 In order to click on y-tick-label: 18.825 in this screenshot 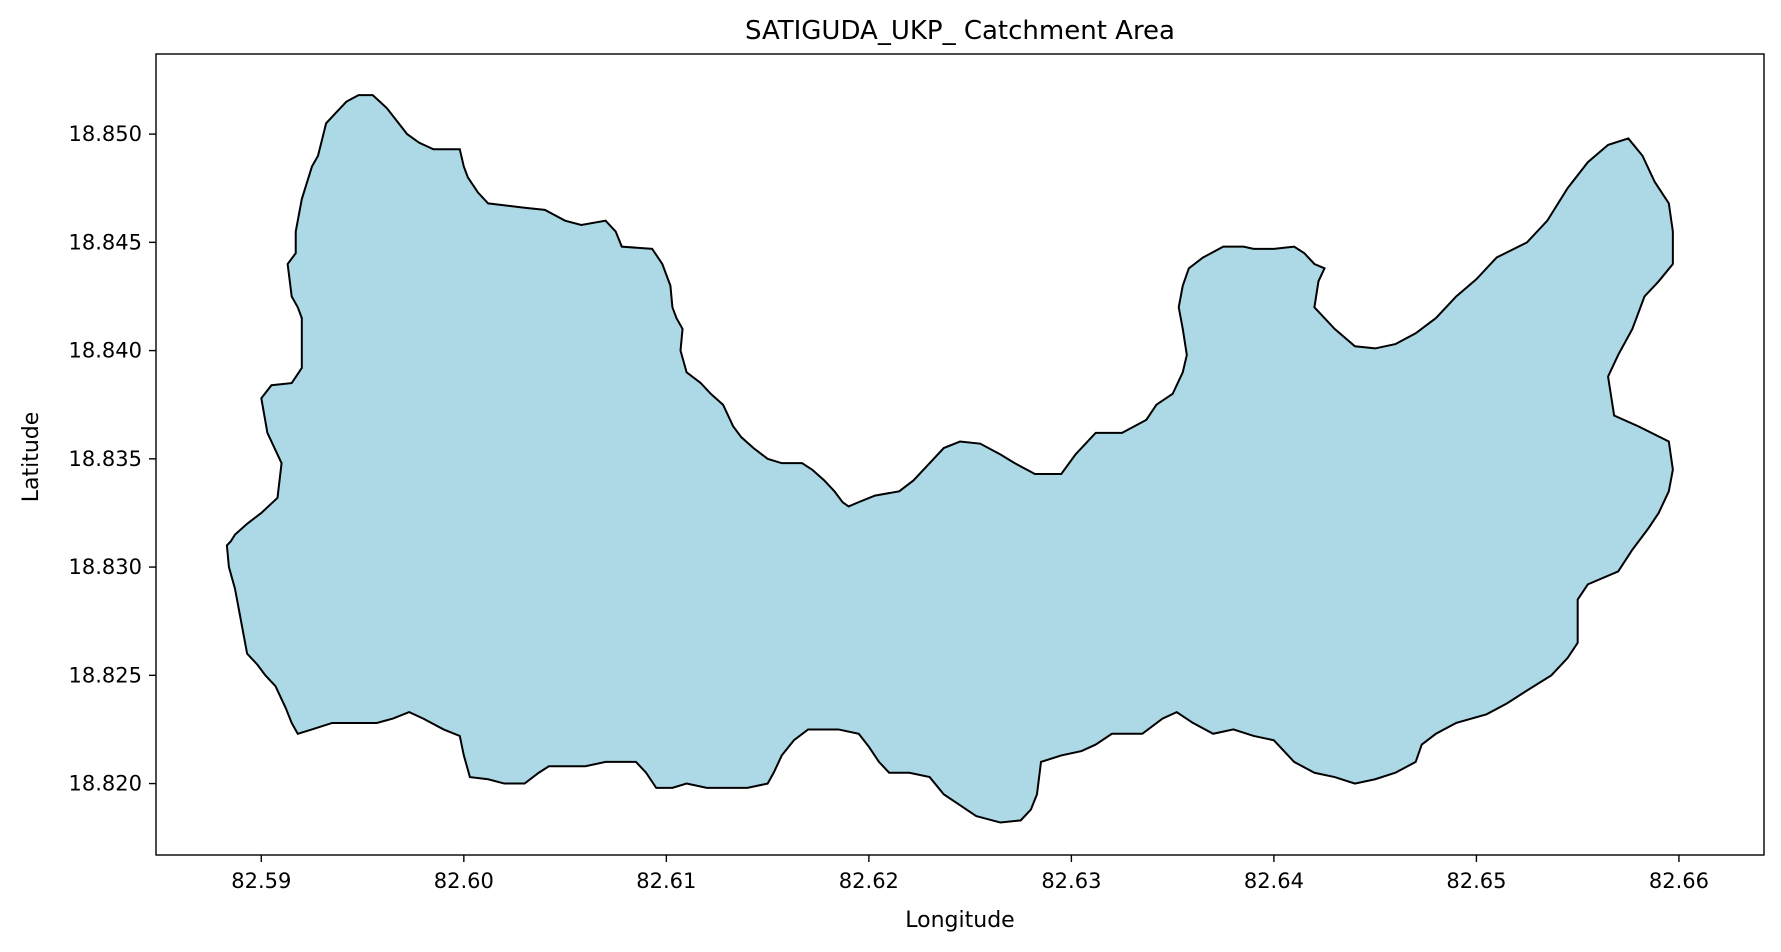, I will do `click(105, 675)`.